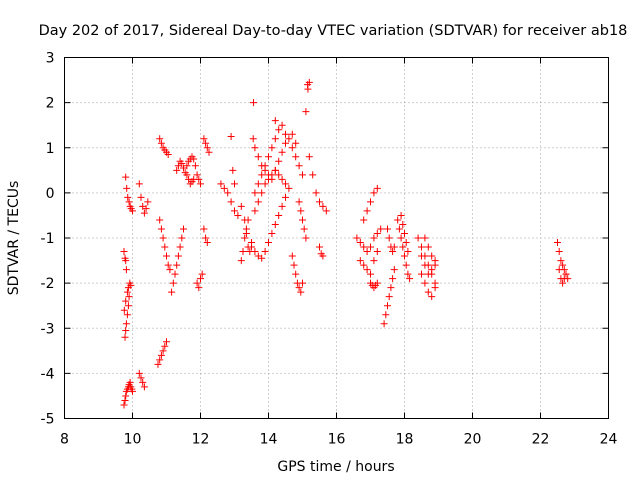 The width and height of the screenshot is (640, 480). What do you see at coordinates (133, 440) in the screenshot?
I see `x-tick-label: 10` at bounding box center [133, 440].